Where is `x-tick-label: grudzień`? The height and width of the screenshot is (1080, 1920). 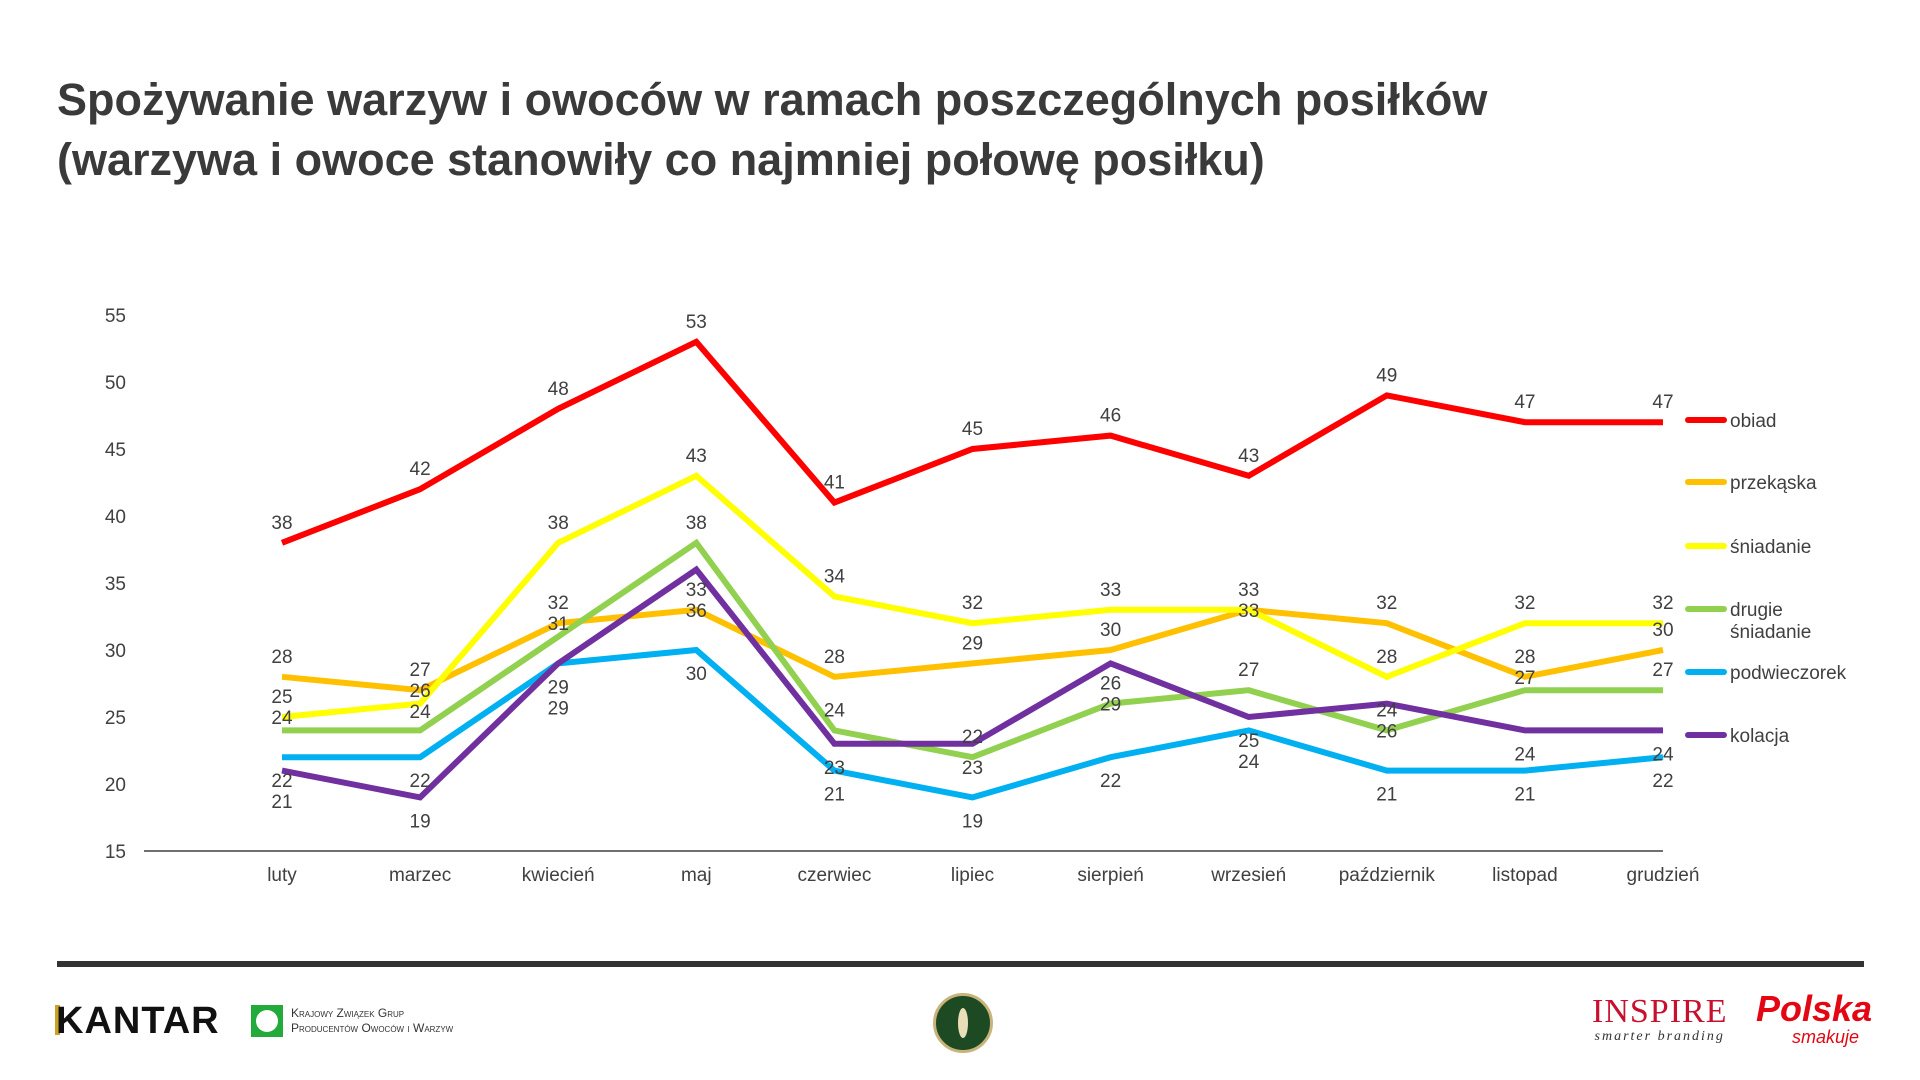
x-tick-label: grudzień is located at coordinates (1663, 875).